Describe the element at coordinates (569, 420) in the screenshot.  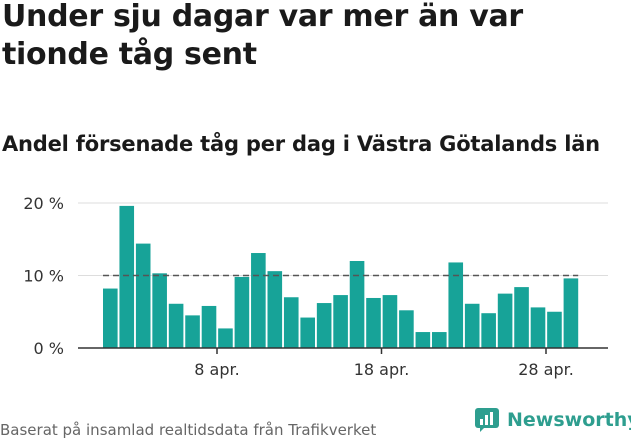
I see `brand-name: Newsworthy` at that location.